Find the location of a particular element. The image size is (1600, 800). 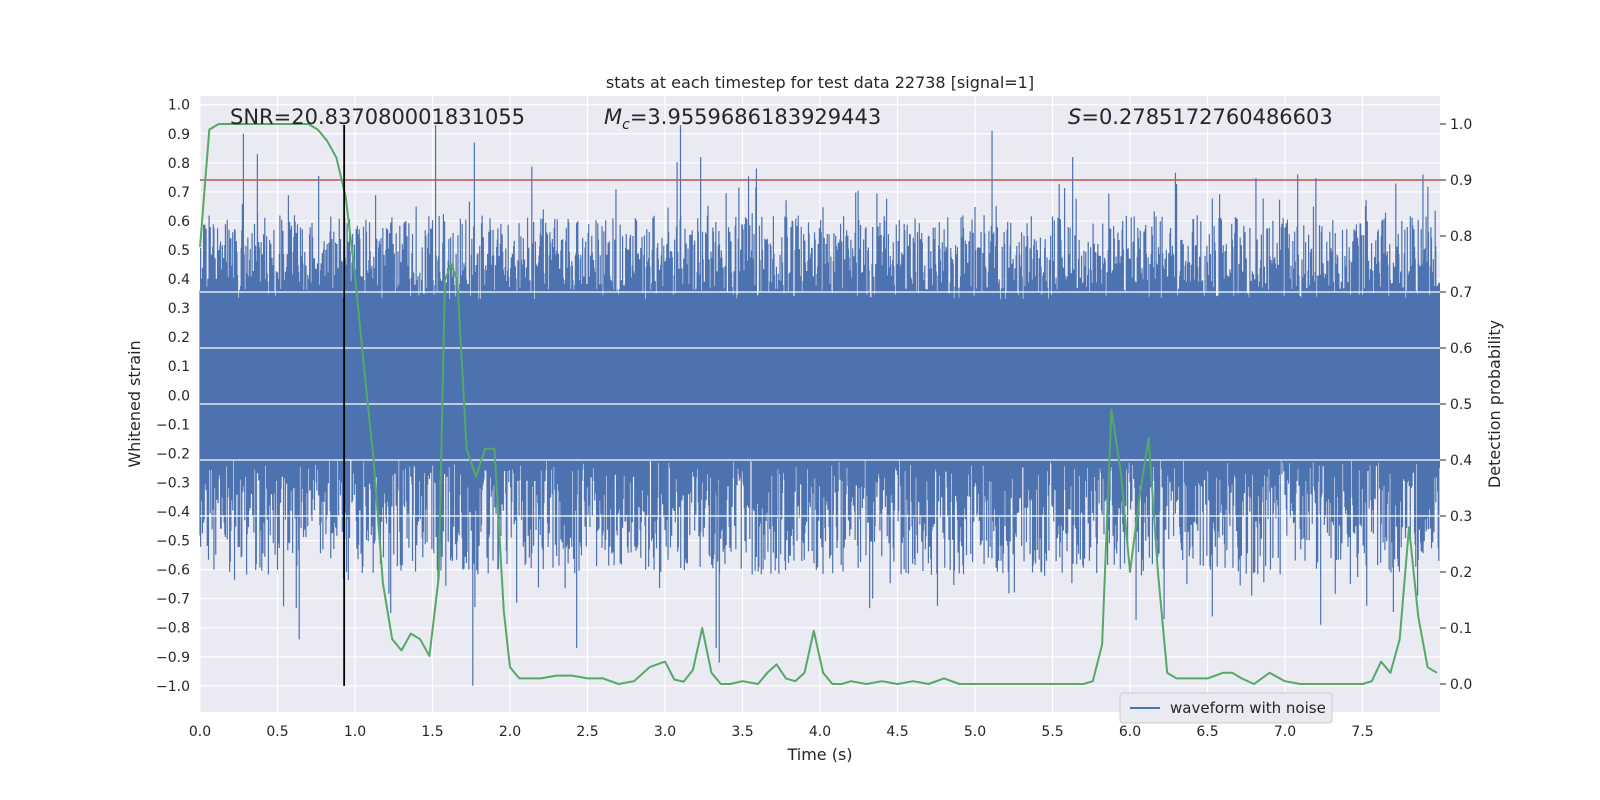

y-left-tick-label: 0.2 is located at coordinates (179, 338).